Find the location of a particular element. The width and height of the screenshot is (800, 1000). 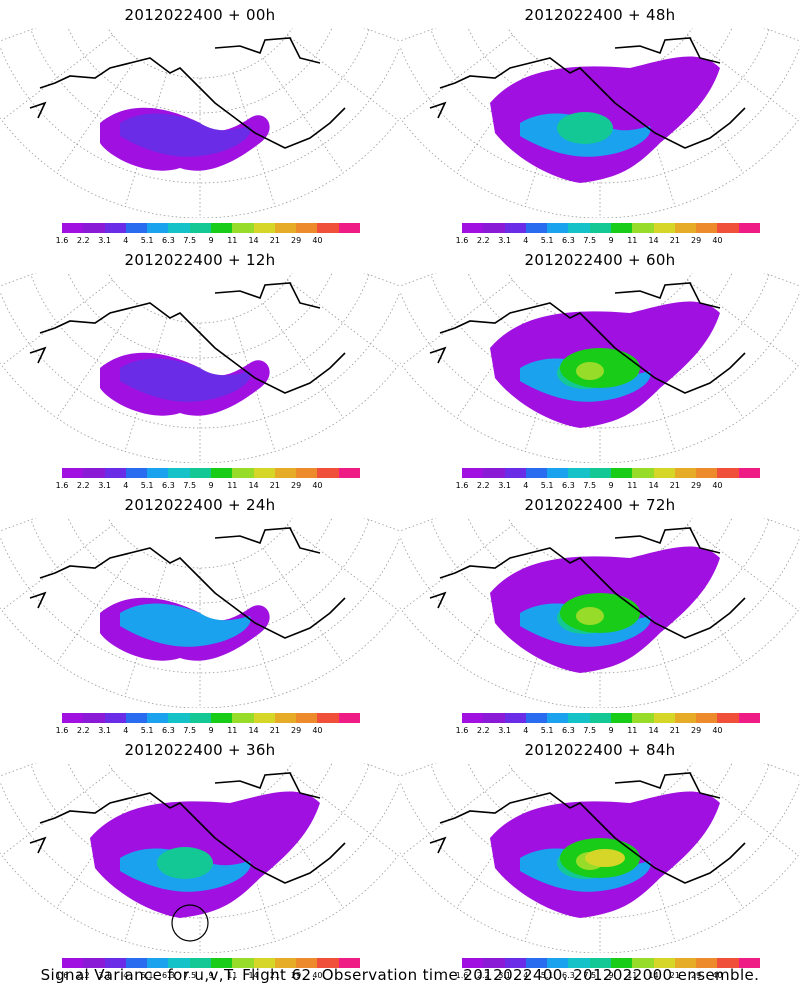

colorbar-labels: 1.6 2.2 3.1 4 5.1 6.3 7.5 9 11 14 21 29 40 is located at coordinates (208, 241).